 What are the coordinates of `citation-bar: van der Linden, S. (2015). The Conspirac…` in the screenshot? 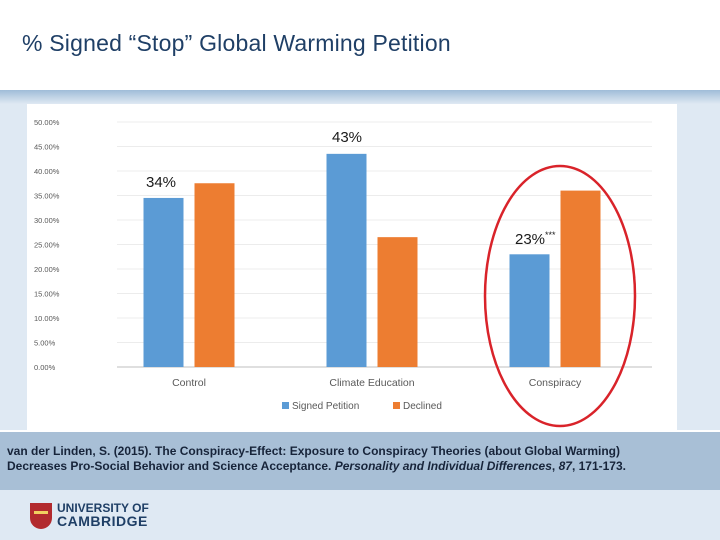 It's located at (360, 461).